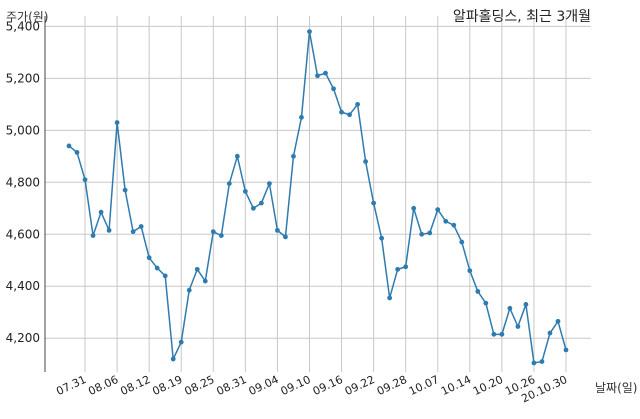 This screenshot has width=640, height=419. Describe the element at coordinates (296, 385) in the screenshot. I see `x-tick-label: 09.10` at that location.